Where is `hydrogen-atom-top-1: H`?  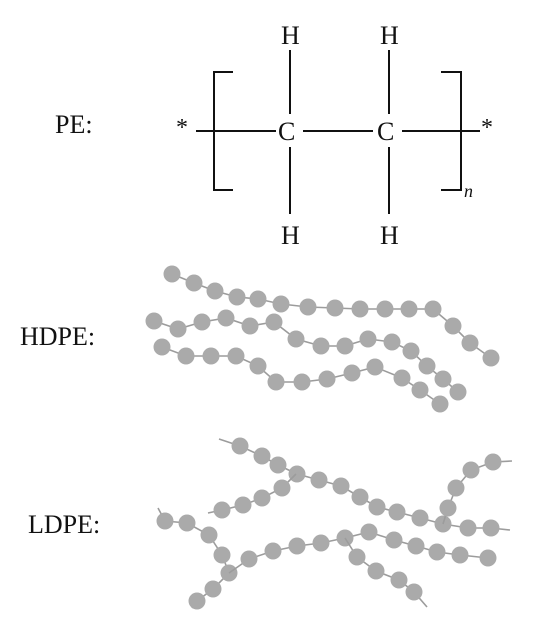 hydrogen-atom-top-1: H is located at coordinates (290, 35).